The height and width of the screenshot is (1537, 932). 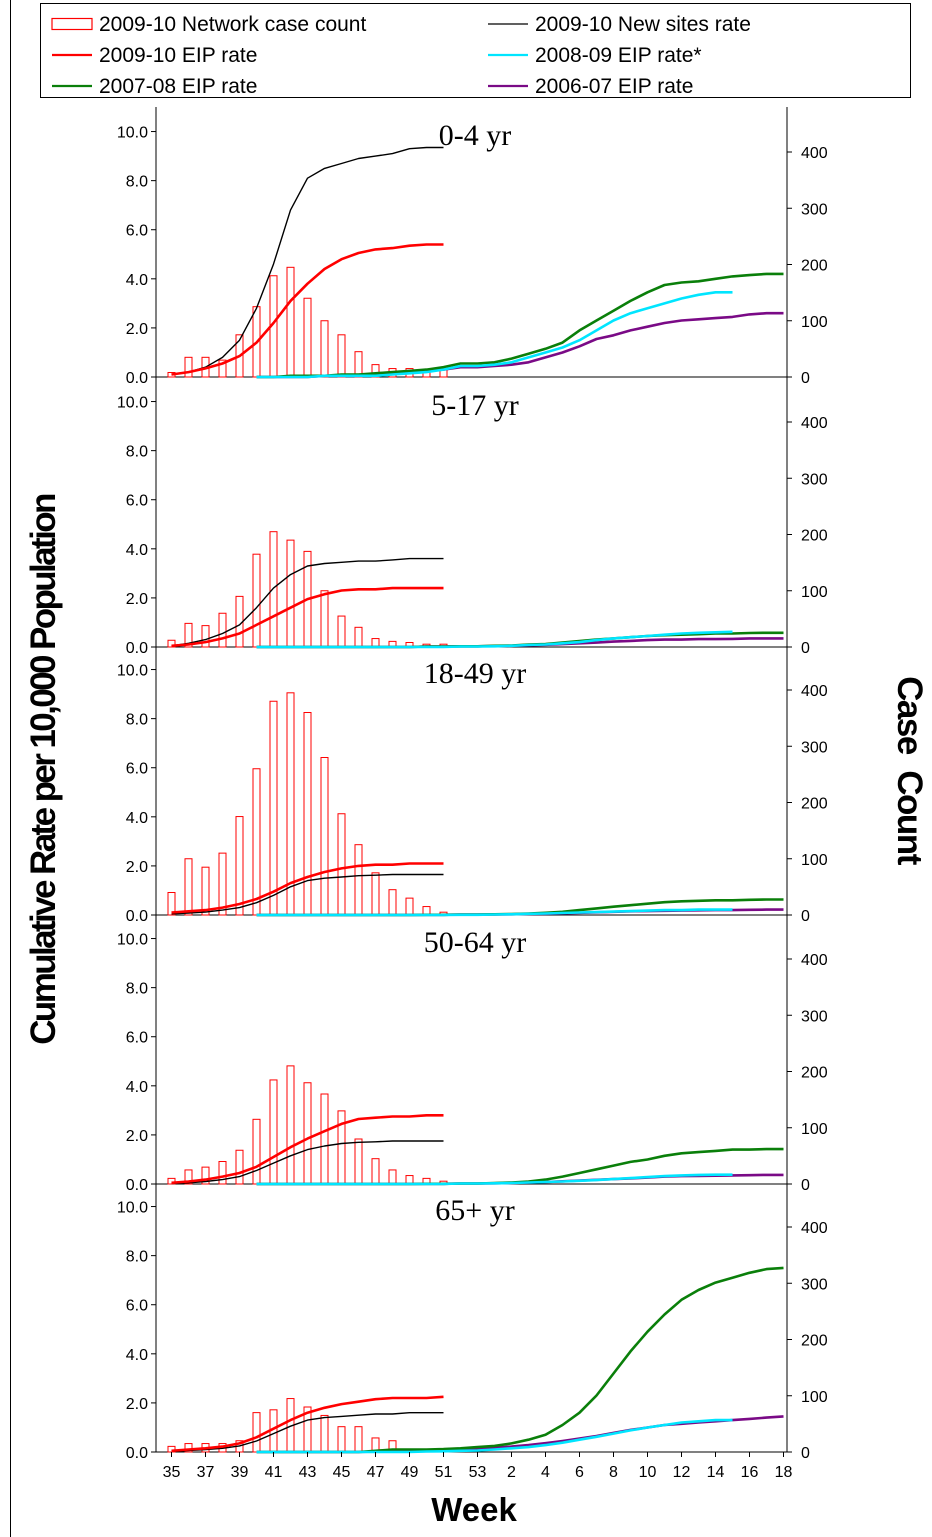 I want to click on x-tick-label: 8, so click(x=613, y=1472).